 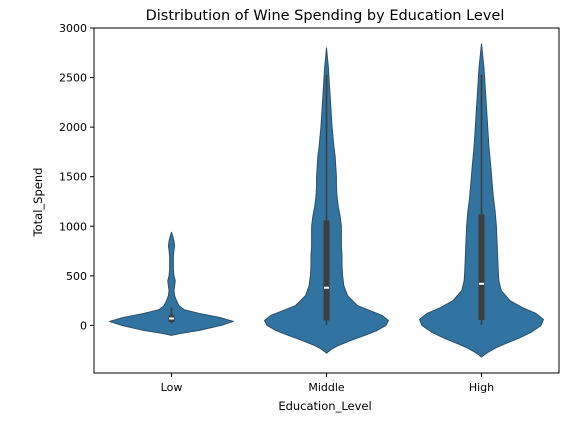 I want to click on y-tick-label-2000: 2000, so click(x=73, y=127).